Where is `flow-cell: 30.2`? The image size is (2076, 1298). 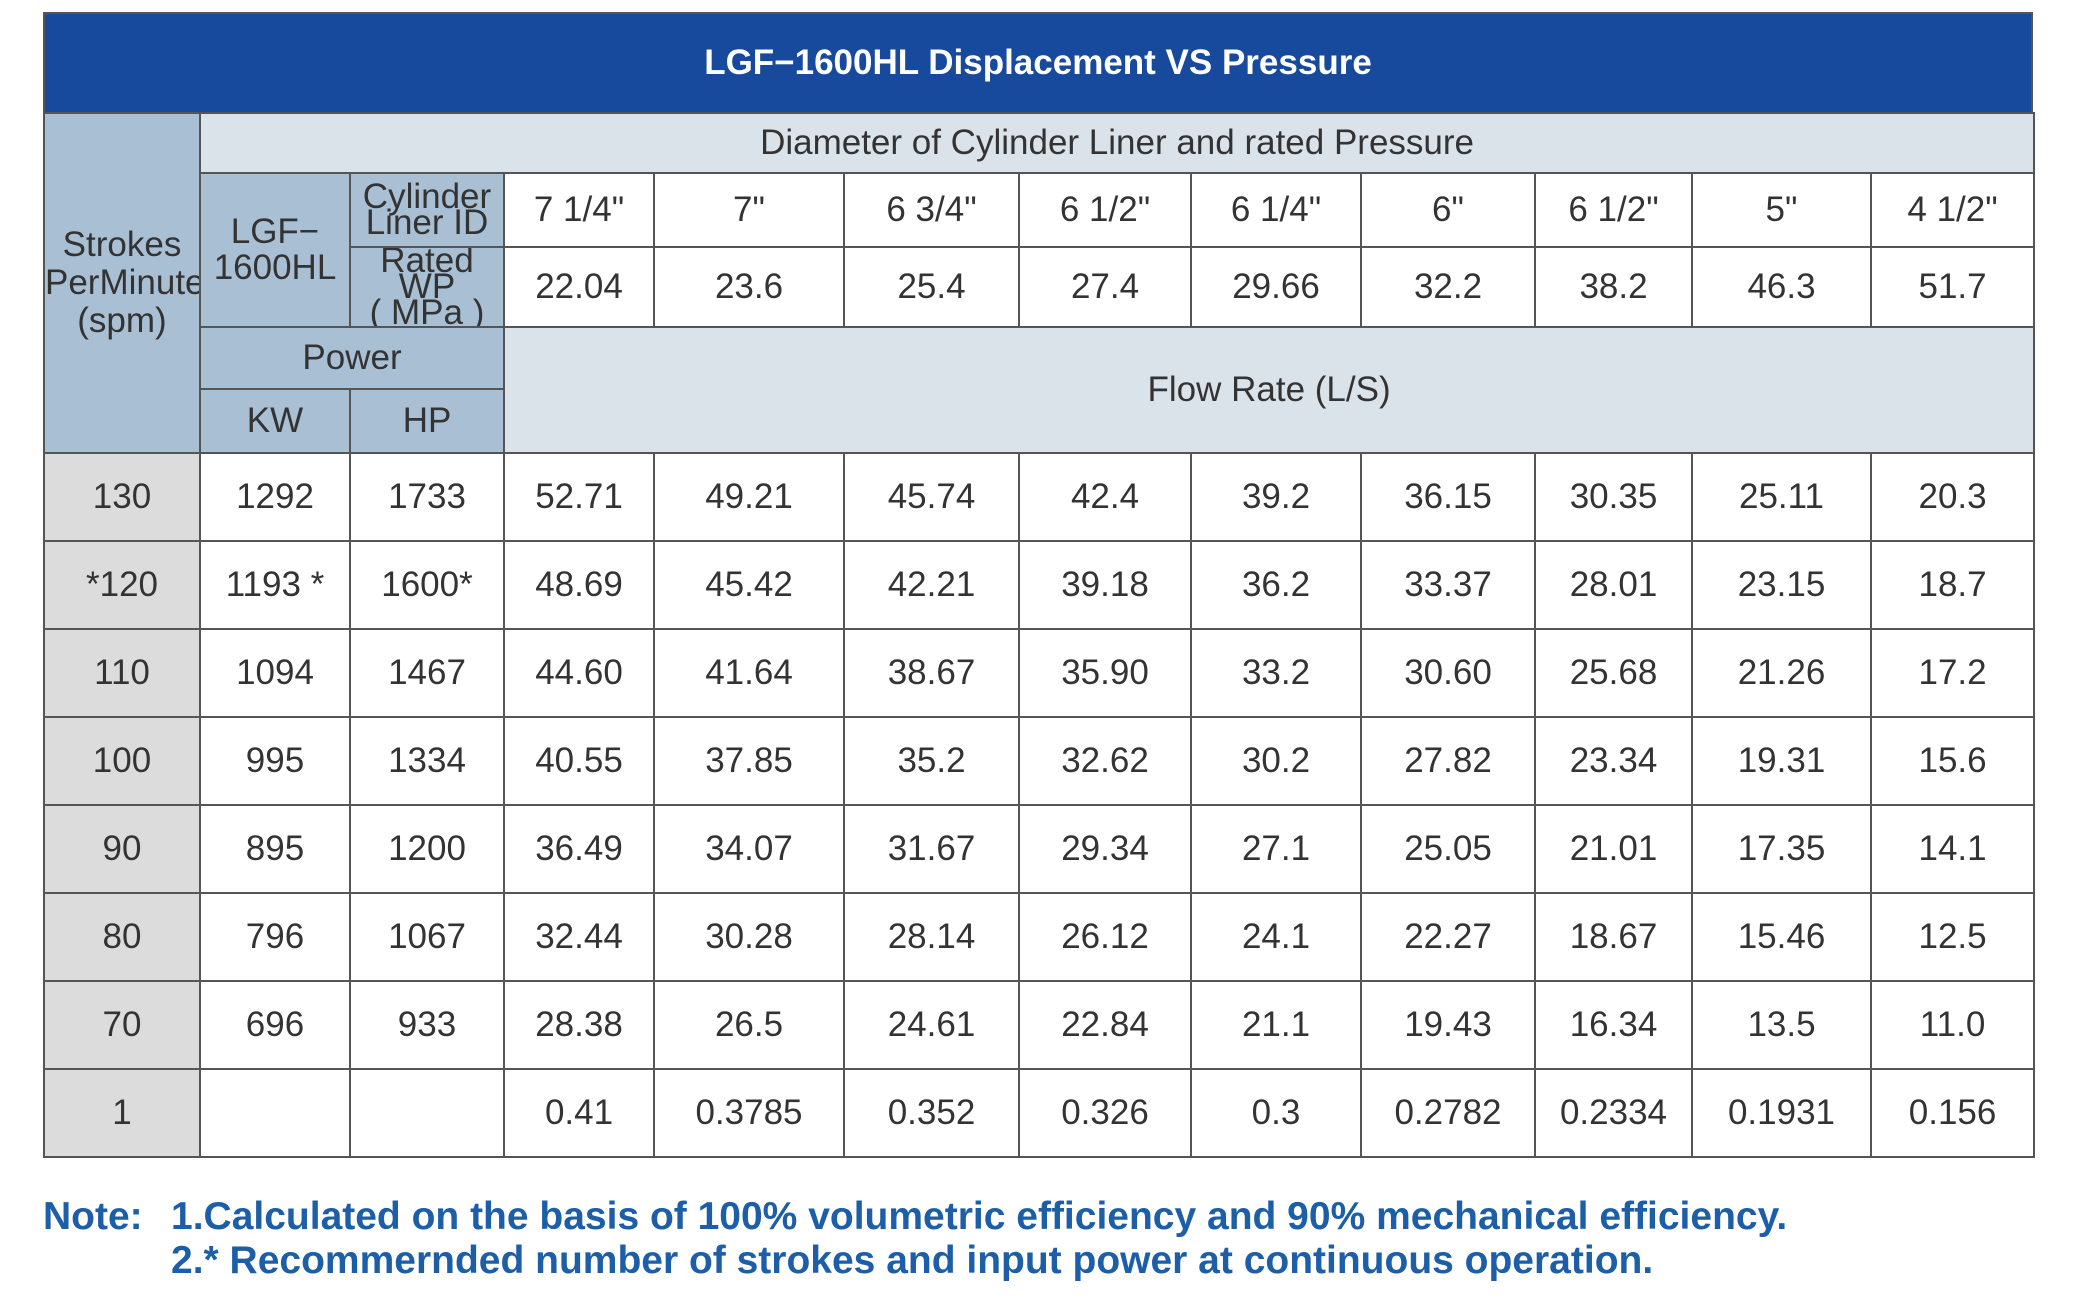
flow-cell: 30.2 is located at coordinates (1276, 761).